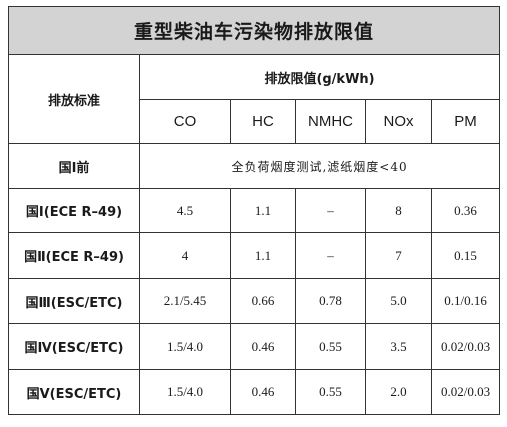 This screenshot has height=427, width=507. I want to click on cell-nox: 8, so click(398, 210).